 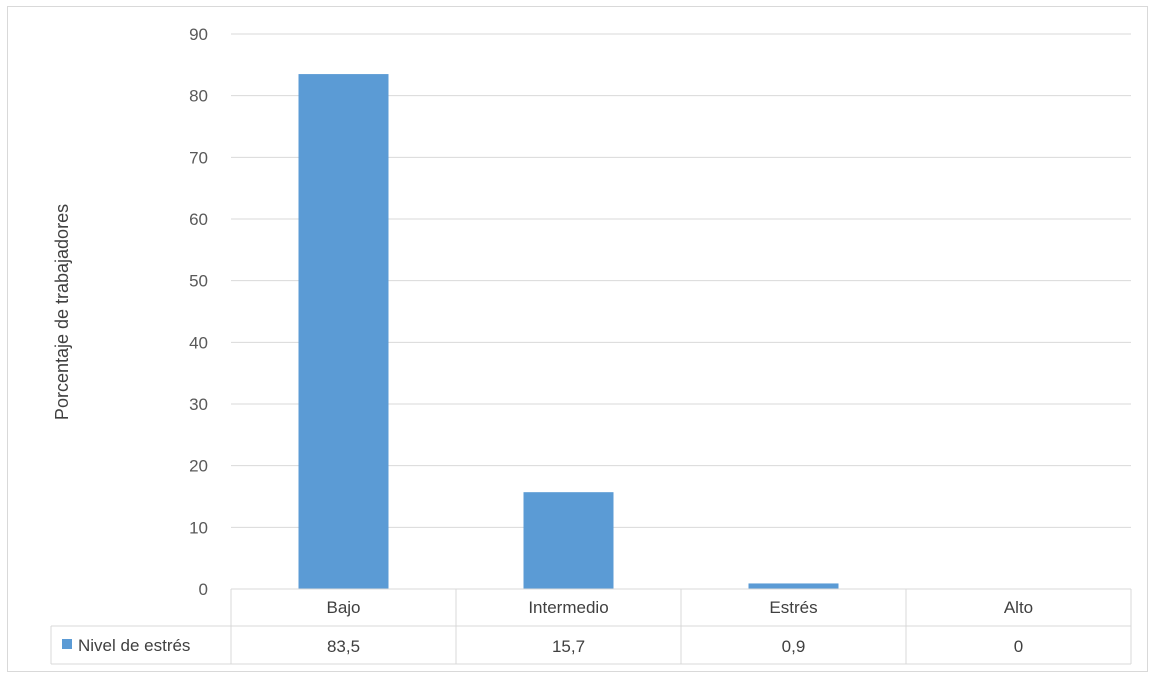 What do you see at coordinates (343, 646) in the screenshot?
I see `data-label: 83,5` at bounding box center [343, 646].